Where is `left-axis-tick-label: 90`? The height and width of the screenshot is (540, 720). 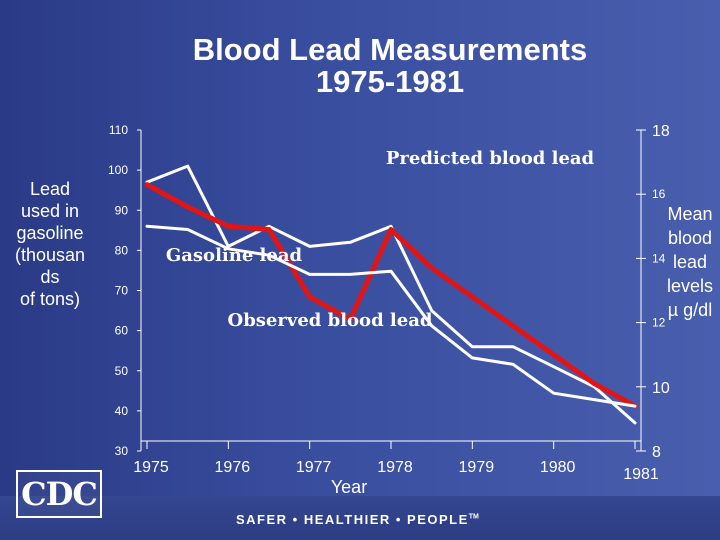
left-axis-tick-label: 90 is located at coordinates (122, 210).